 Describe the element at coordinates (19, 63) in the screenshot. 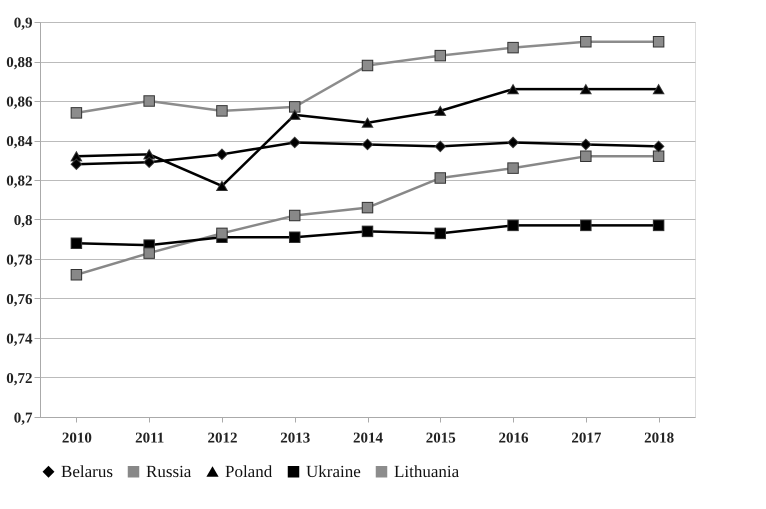

I see `y-tick-label: 0,88` at that location.